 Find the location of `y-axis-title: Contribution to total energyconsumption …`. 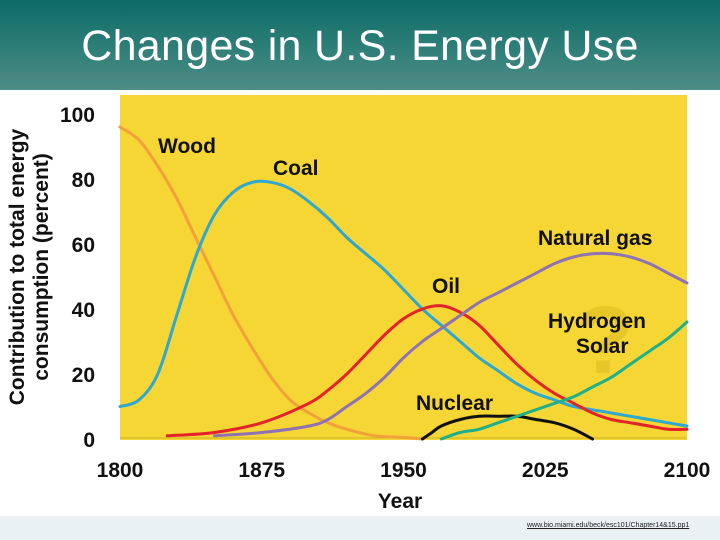

y-axis-title: Contribution to total energyconsumption … is located at coordinates (29, 266).